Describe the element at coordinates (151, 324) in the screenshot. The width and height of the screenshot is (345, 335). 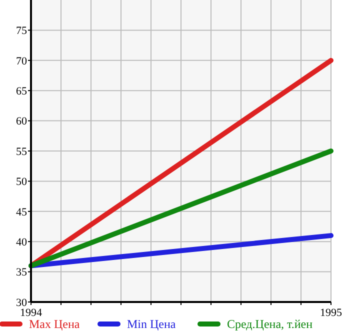
I see `legend-label: Min Цена` at that location.